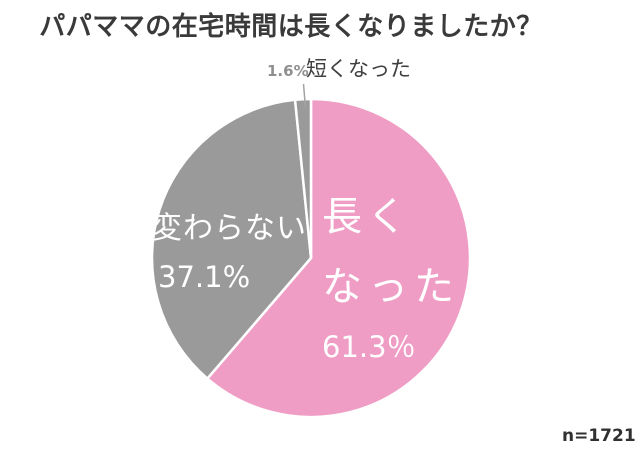 Image resolution: width=640 pixels, height=459 pixels. I want to click on callout-label-shorter: 短くなった, so click(358, 69).